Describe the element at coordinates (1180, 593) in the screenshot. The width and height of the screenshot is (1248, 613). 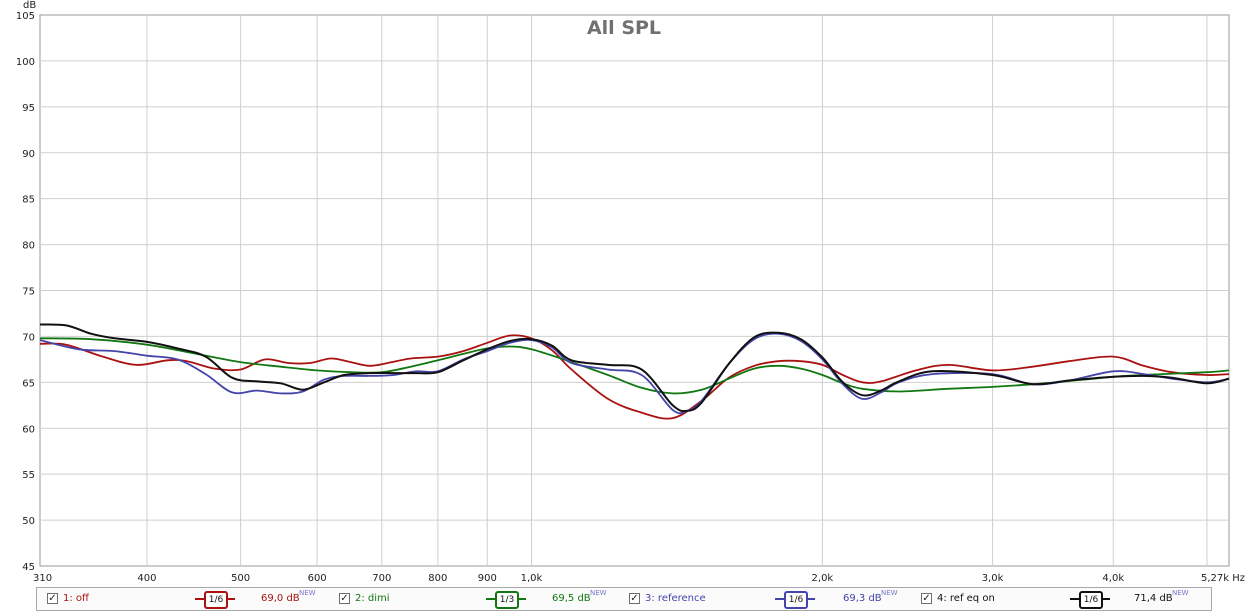
I see `legend-new-tag-4: NEW` at that location.